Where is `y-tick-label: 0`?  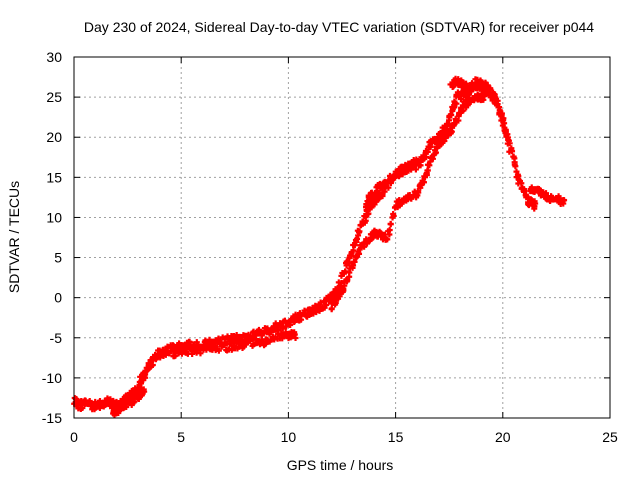
y-tick-label: 0 is located at coordinates (58, 298).